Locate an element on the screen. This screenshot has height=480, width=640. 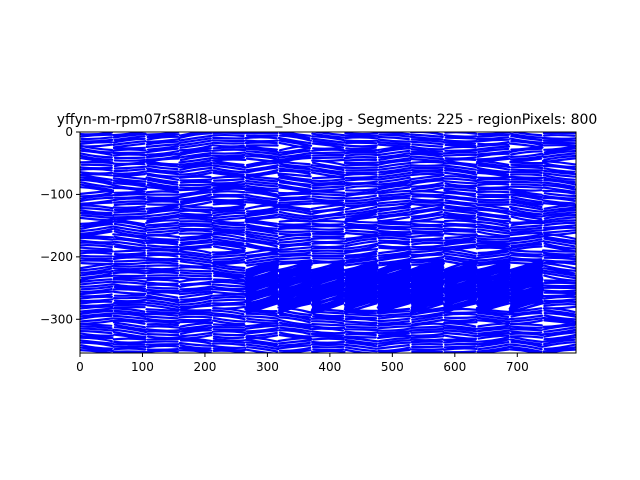
y-axis: 0 −100 −200 −300 is located at coordinates (60, 225).